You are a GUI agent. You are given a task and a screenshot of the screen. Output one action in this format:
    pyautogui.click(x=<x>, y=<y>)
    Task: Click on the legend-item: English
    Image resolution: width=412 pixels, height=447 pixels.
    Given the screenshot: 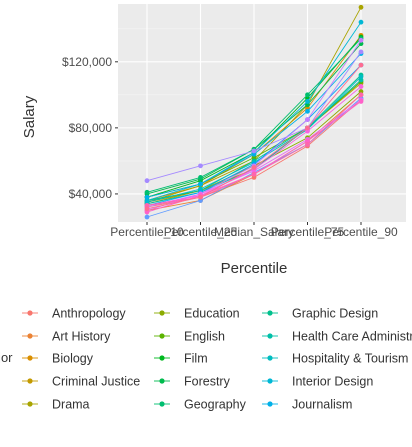 What is the action you would take?
    pyautogui.click(x=189, y=337)
    